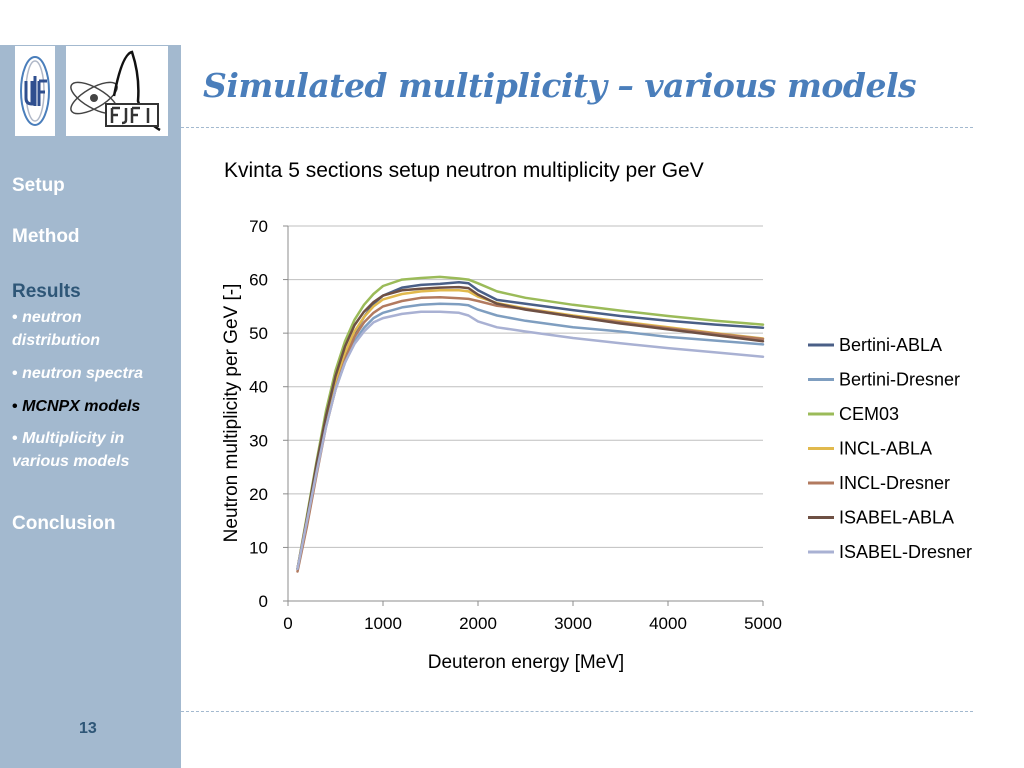  What do you see at coordinates (258, 333) in the screenshot?
I see `y-tick-label: 50` at bounding box center [258, 333].